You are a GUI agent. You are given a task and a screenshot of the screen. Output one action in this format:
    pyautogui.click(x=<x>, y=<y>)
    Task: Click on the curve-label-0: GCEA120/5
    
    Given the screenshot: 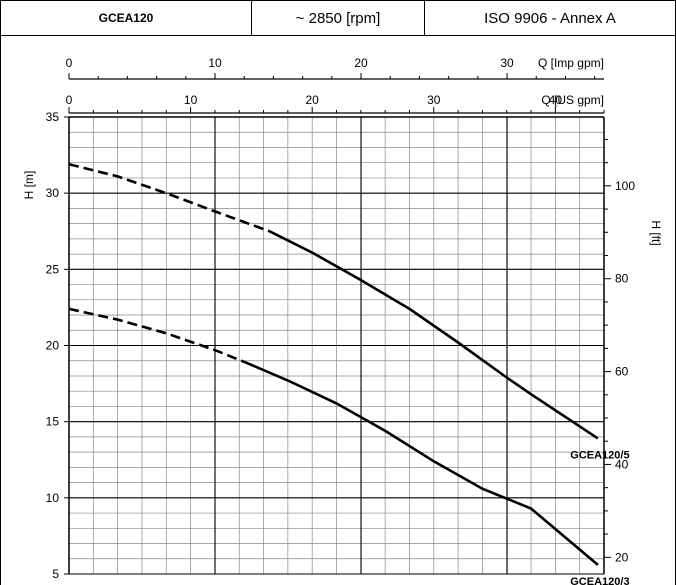 What is the action you would take?
    pyautogui.click(x=599, y=455)
    